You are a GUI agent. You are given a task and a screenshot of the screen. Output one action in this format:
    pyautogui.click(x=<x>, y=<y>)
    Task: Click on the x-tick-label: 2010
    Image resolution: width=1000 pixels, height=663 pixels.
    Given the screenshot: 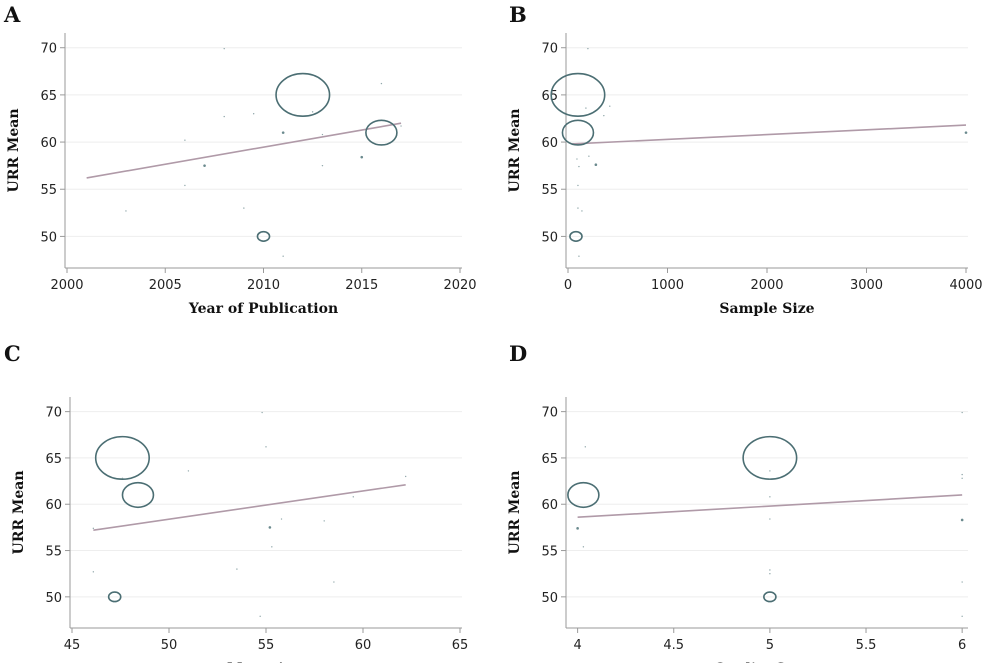 What is the action you would take?
    pyautogui.click(x=263, y=285)
    